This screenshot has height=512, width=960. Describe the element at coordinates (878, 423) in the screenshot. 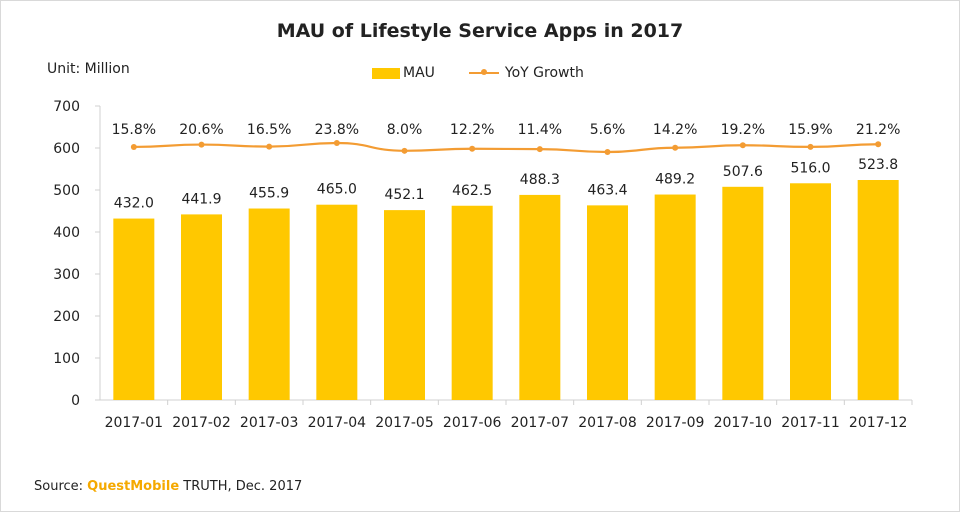

I see `x-tick-label: 2017-12` at that location.